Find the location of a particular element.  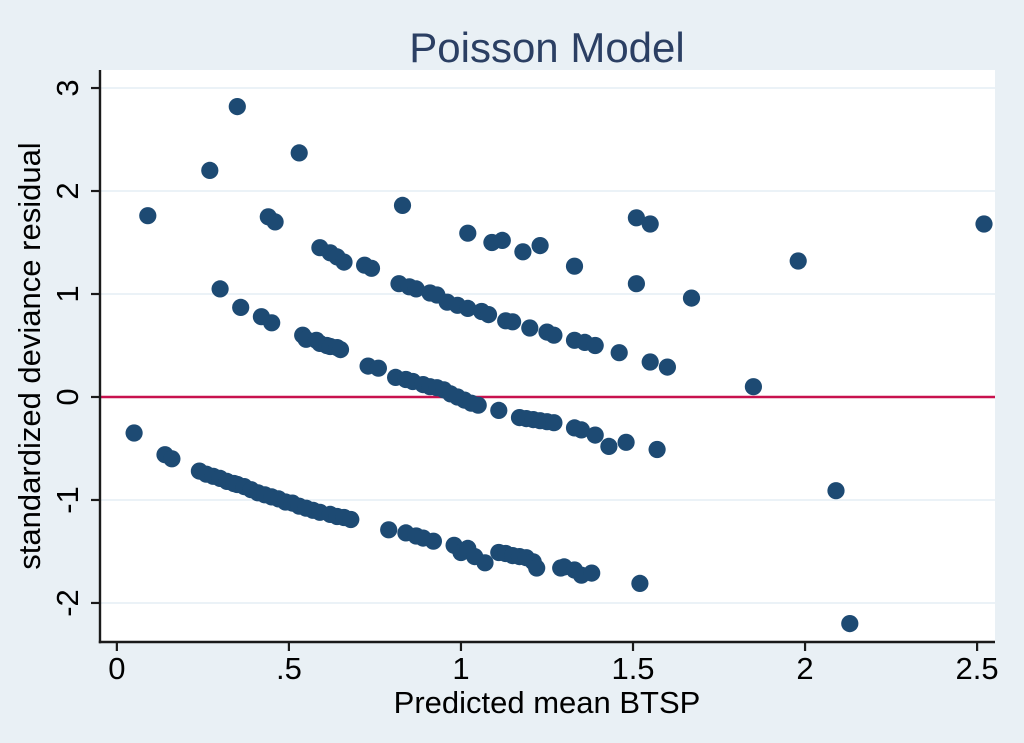

series-band-upper is located at coordinates (494, 307).